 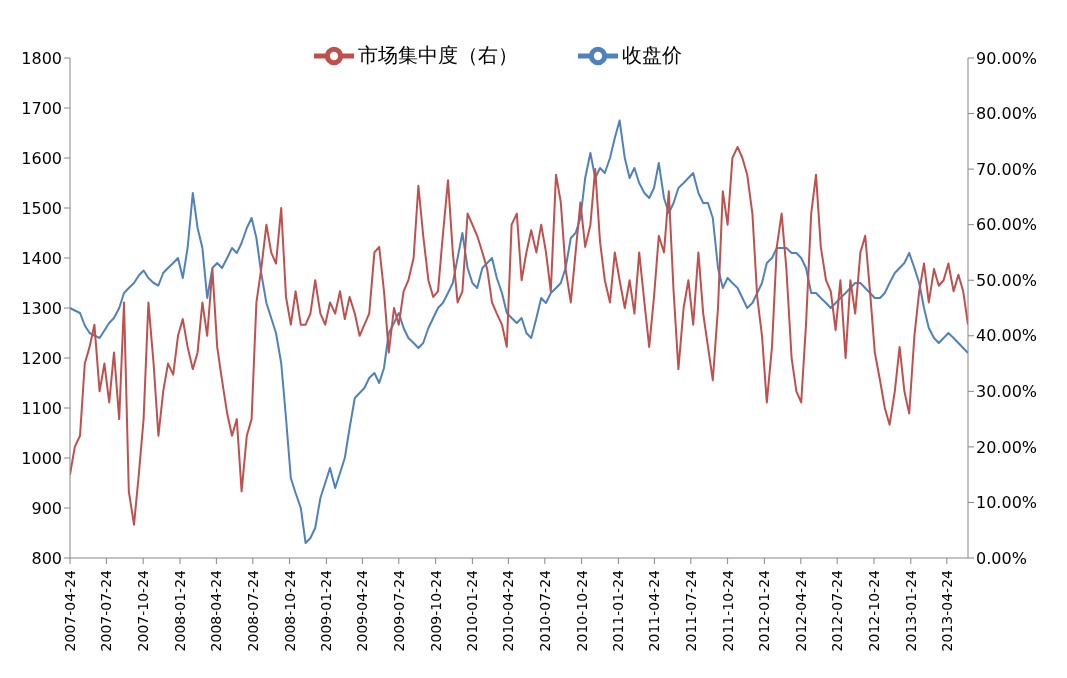 What do you see at coordinates (800, 610) in the screenshot?
I see `x-tick-label: 2012-04-24` at bounding box center [800, 610].